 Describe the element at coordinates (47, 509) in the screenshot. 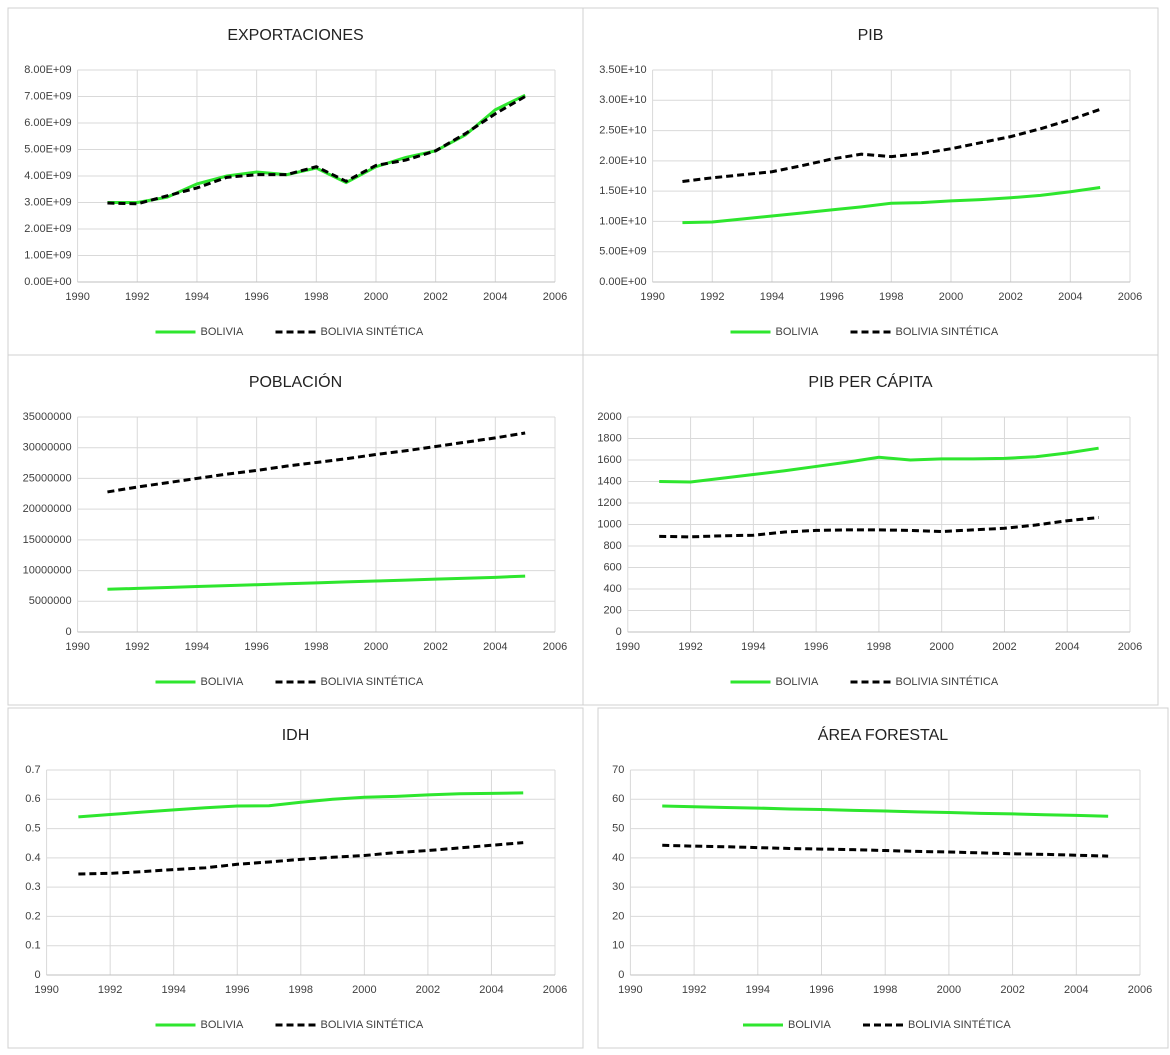

I see `y-tick-label: 20000000` at that location.